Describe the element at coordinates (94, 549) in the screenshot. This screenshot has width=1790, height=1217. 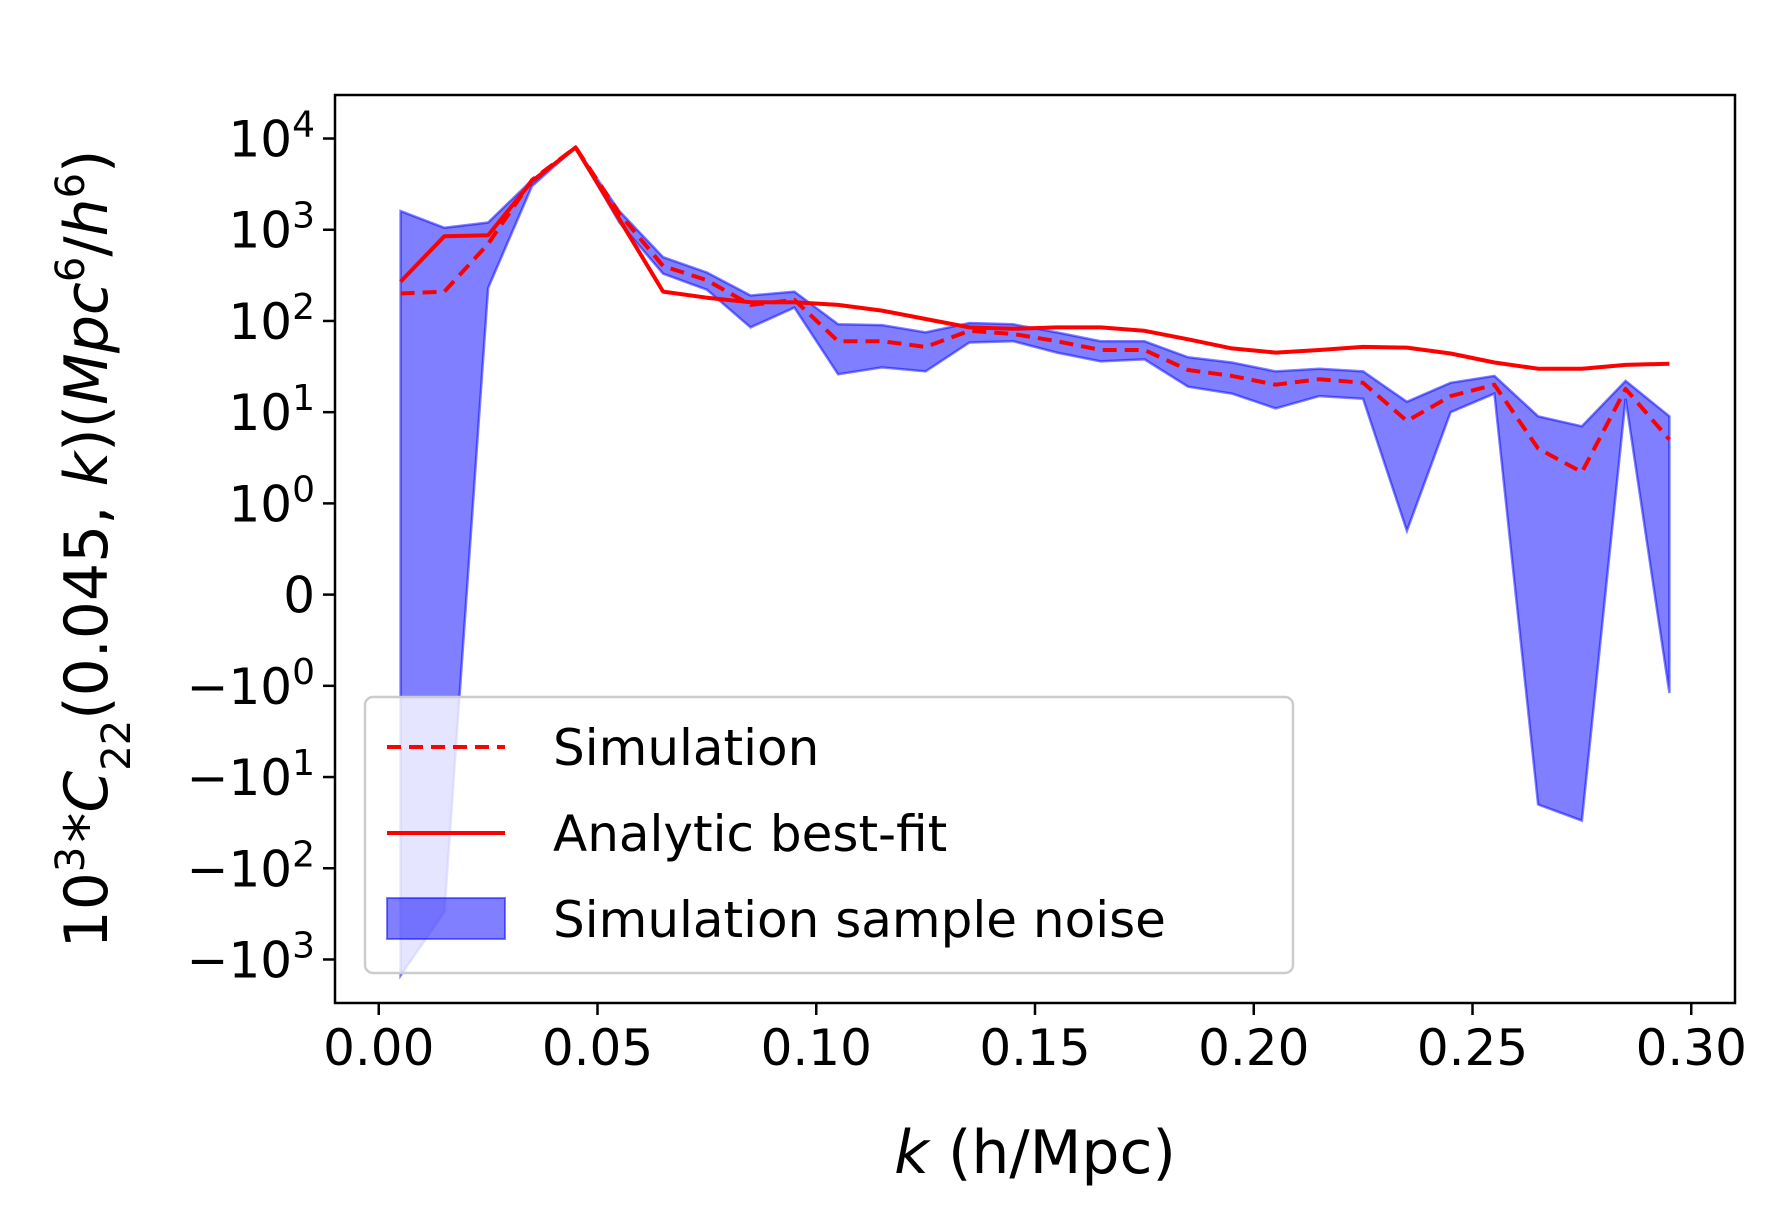
I see `y-axis-title: 103*C22(0.045, k)(Mpc6/h6)` at that location.